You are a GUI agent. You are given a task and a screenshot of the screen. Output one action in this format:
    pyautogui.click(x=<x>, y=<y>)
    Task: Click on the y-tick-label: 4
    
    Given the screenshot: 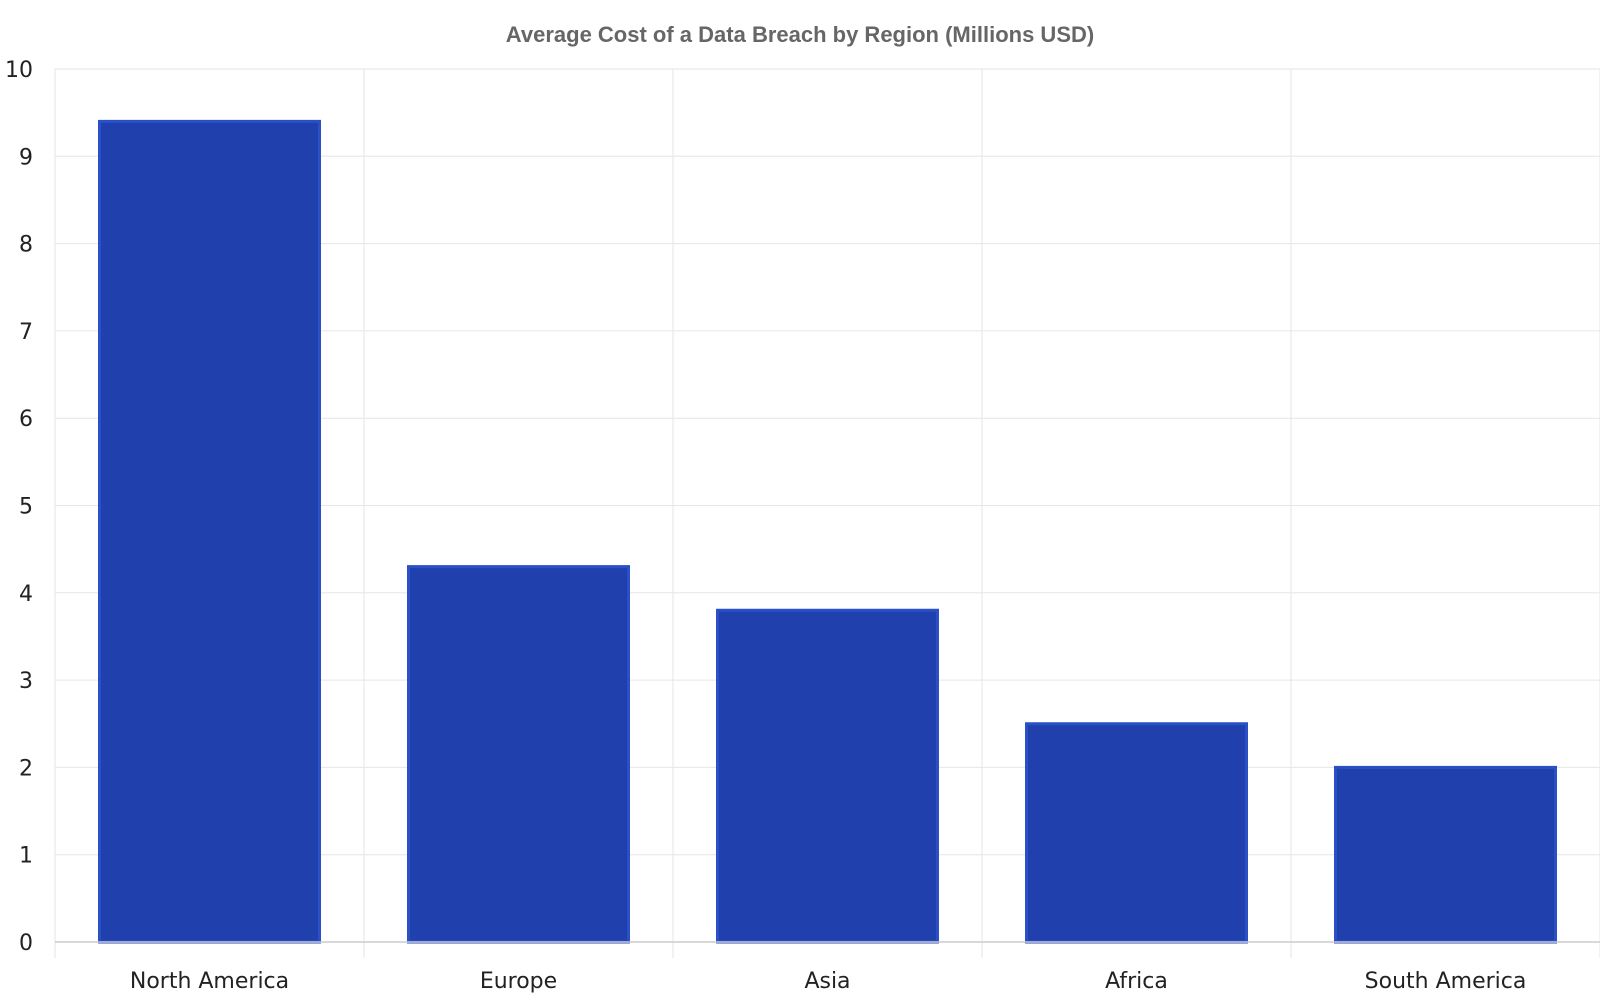 What is the action you would take?
    pyautogui.click(x=26, y=594)
    